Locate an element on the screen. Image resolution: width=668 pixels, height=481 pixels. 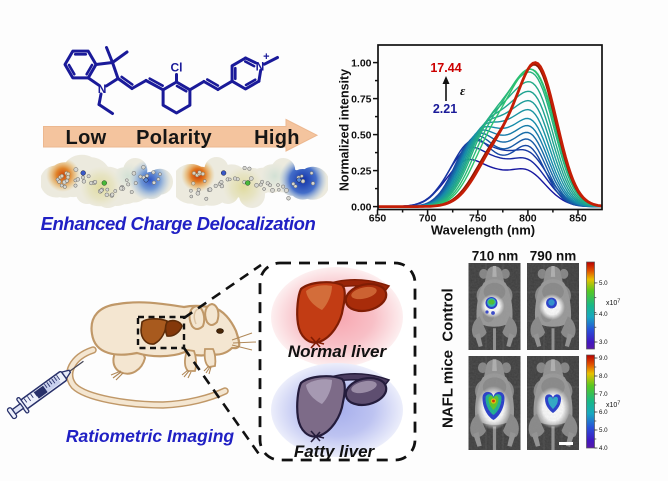
svg-text: 750 is located at coordinates (478, 219).